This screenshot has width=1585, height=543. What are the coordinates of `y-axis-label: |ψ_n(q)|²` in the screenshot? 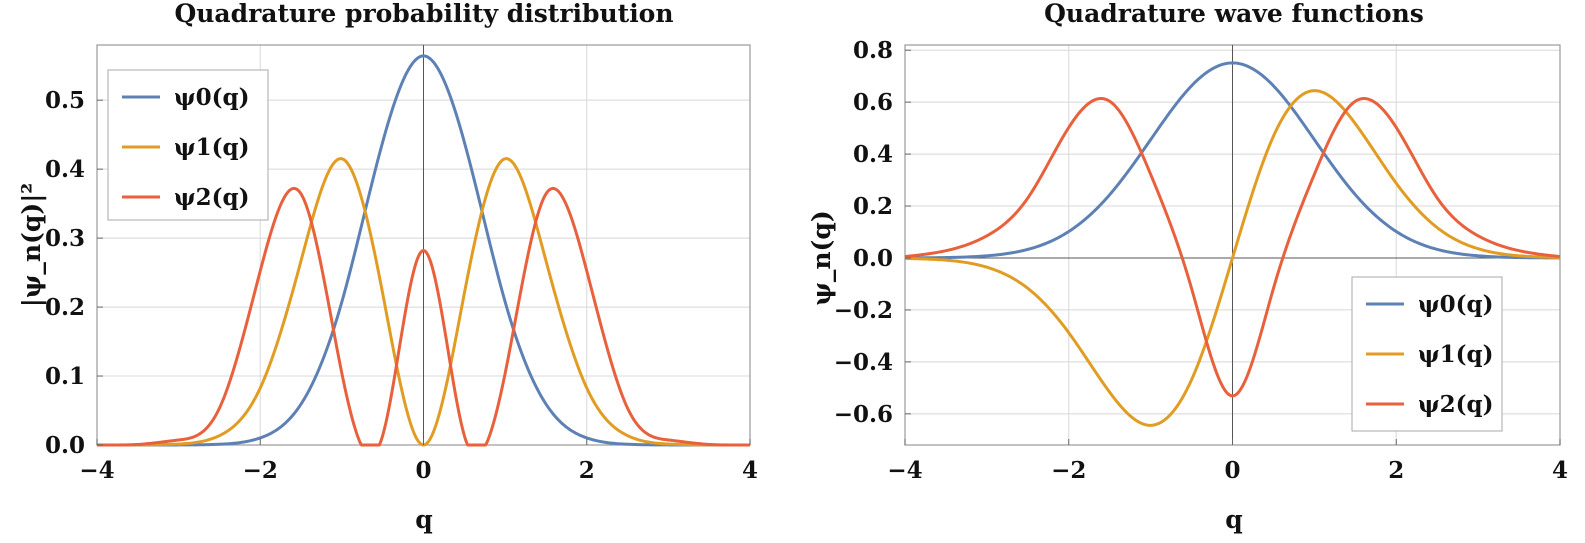 It's located at (31, 245).